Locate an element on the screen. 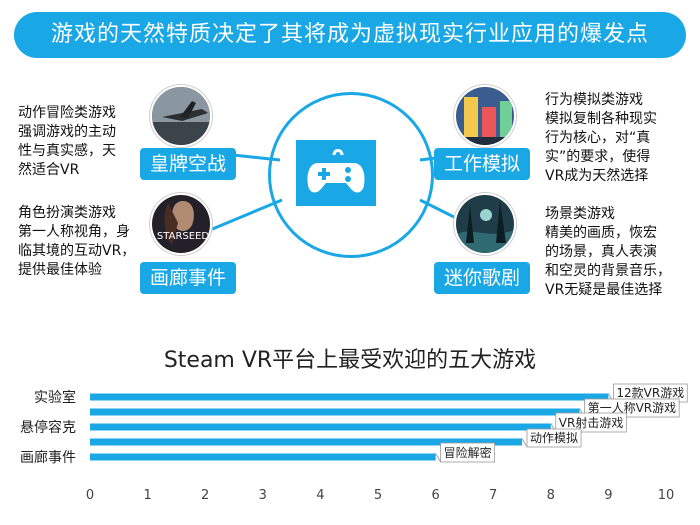 This screenshot has height=525, width=700. genre-tag: 皇牌空战 is located at coordinates (188, 164).